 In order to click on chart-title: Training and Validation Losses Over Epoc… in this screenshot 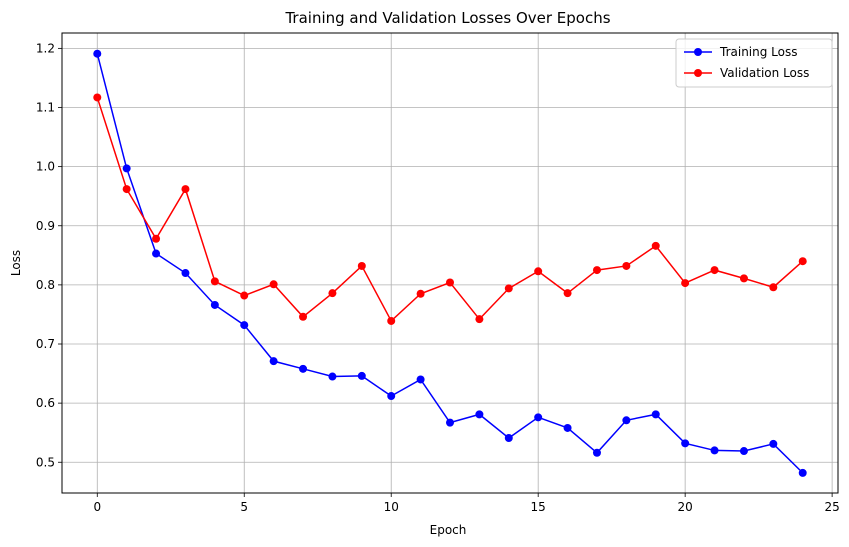, I will do `click(447, 18)`.